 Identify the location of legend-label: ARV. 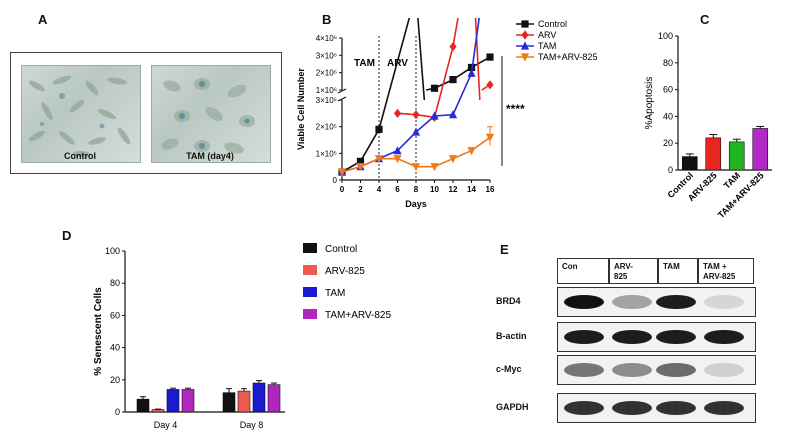
(547, 35).